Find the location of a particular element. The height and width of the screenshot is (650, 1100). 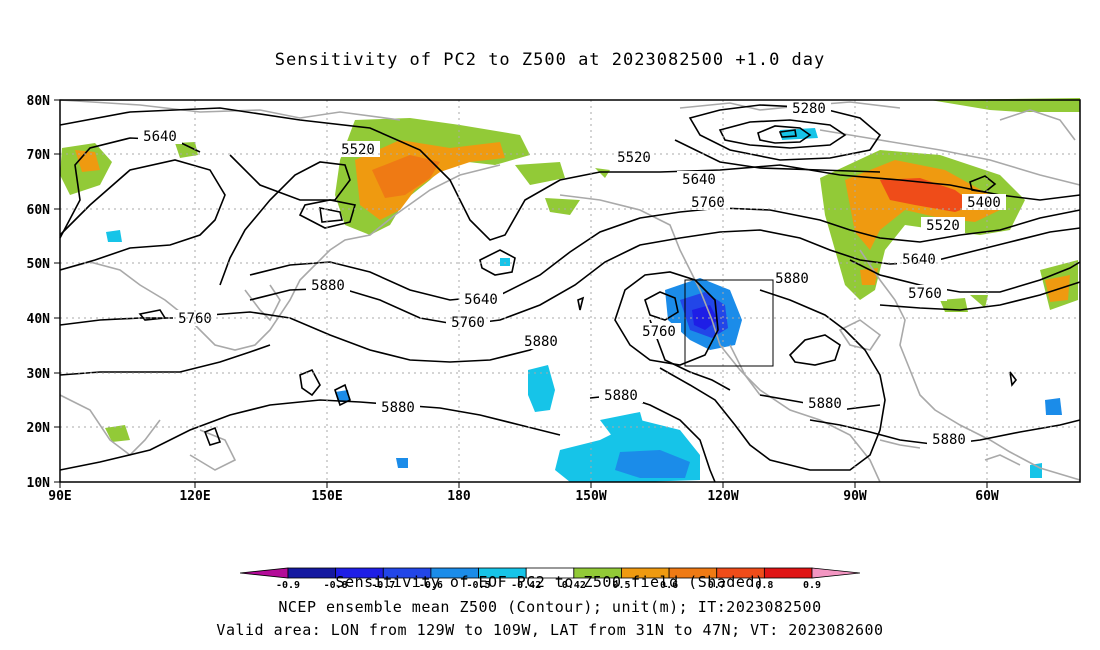

colorbar-label: -0.5 is located at coordinates (478, 585).